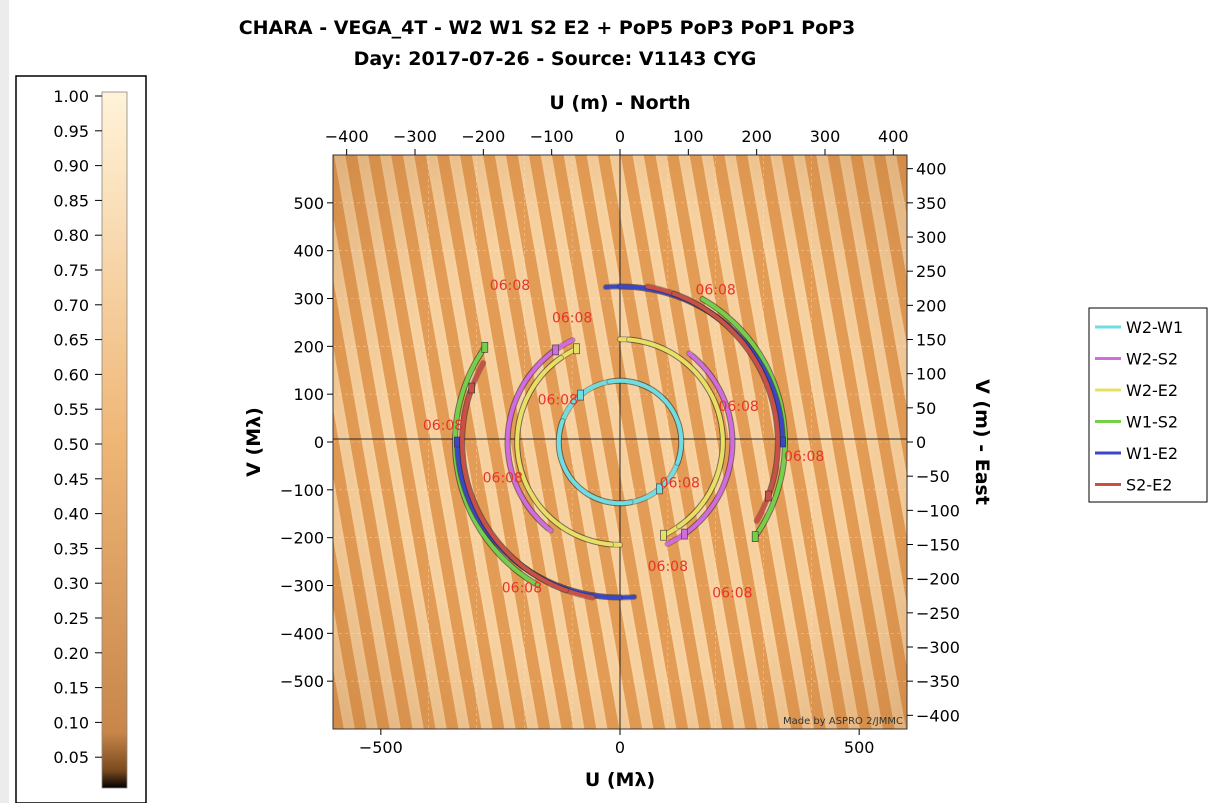 The width and height of the screenshot is (1213, 803). Describe the element at coordinates (931, 237) in the screenshot. I see `right-tick-label: 300` at that location.